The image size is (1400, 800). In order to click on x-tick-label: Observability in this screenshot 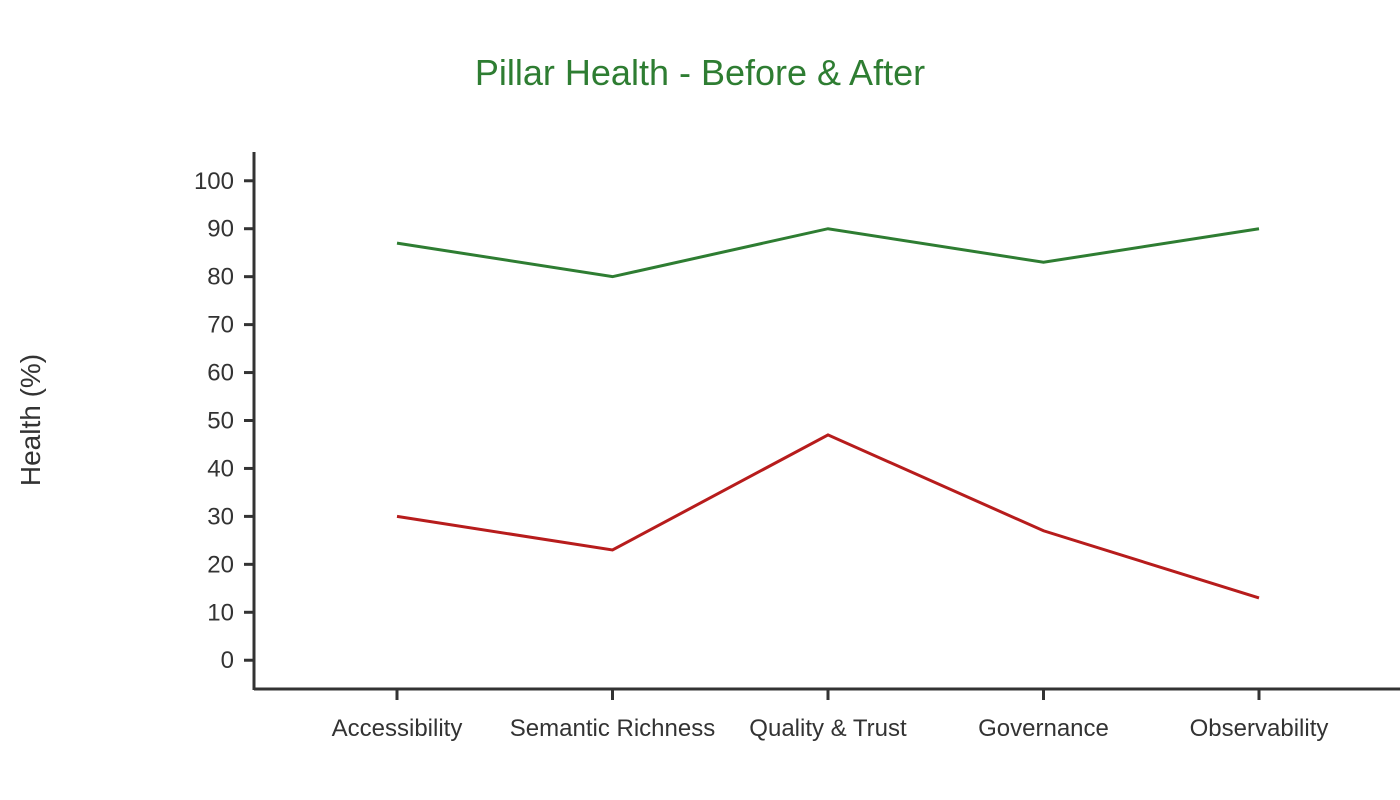, I will do `click(1259, 728)`.